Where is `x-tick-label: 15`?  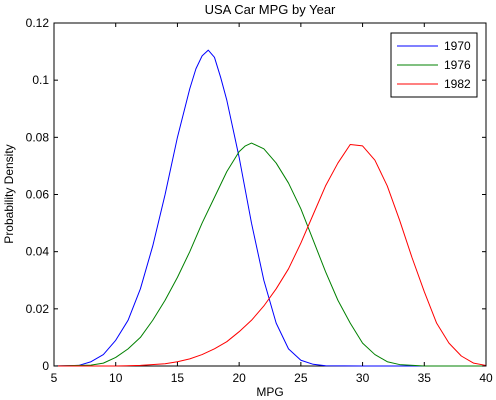
x-tick-label: 15 is located at coordinates (178, 378).